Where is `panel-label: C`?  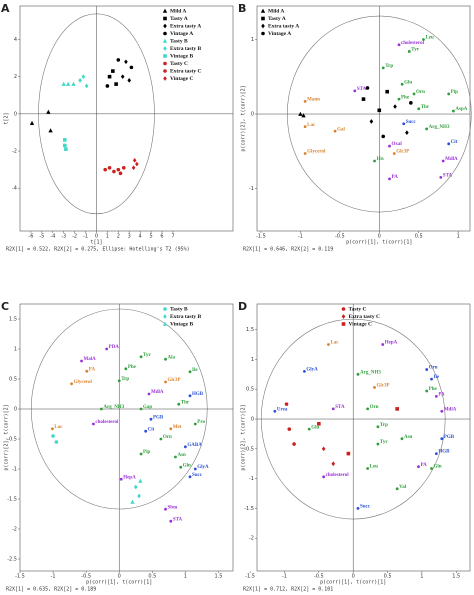 panel-label: C is located at coordinates (5, 306).